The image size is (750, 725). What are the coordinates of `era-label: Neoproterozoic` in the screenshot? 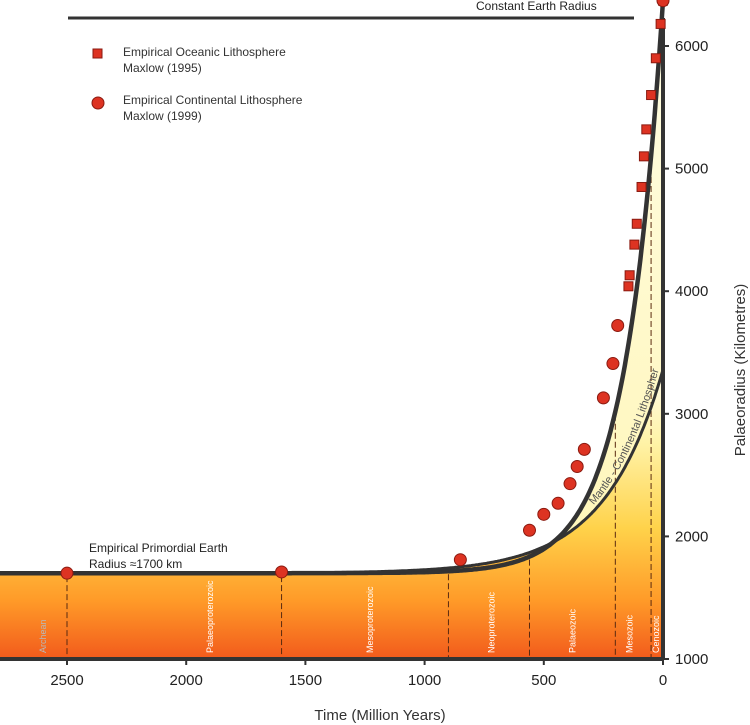 It's located at (491, 622).